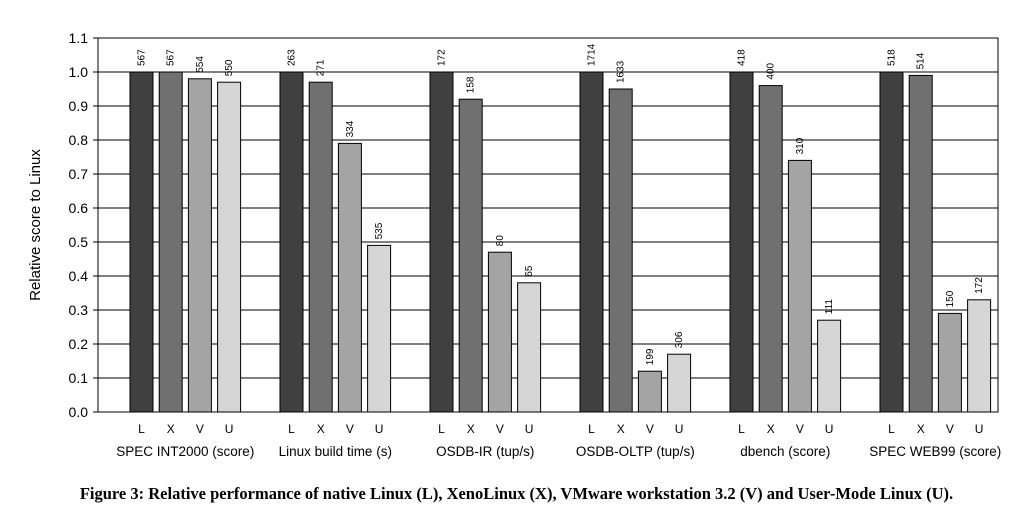 The width and height of the screenshot is (1033, 521). What do you see at coordinates (785, 451) in the screenshot?
I see `category-label: dbench (score)` at bounding box center [785, 451].